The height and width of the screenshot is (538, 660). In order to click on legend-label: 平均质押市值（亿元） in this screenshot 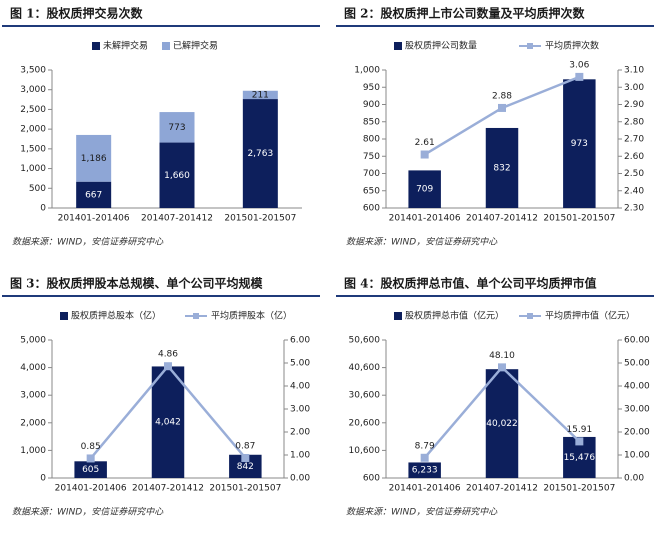, I will do `click(590, 316)`.